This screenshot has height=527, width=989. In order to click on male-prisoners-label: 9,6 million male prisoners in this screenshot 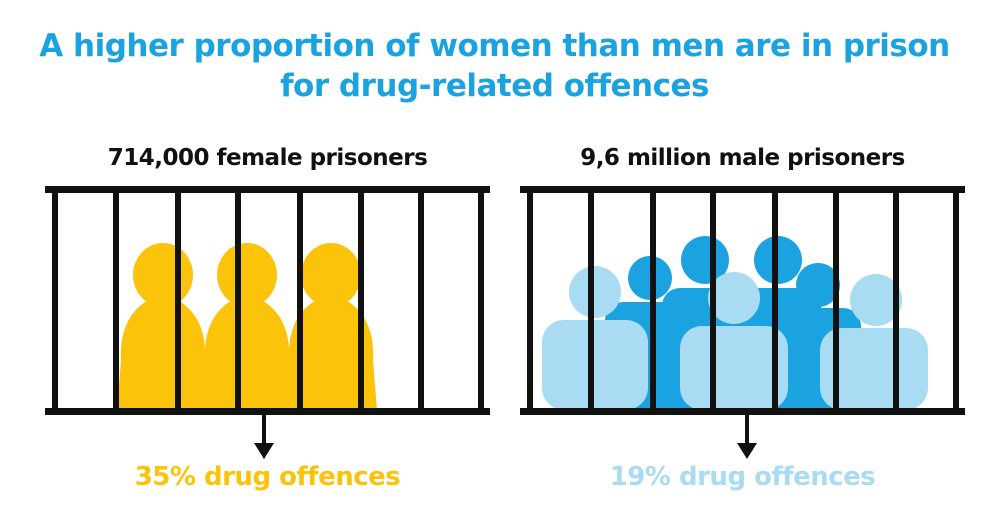, I will do `click(742, 158)`.